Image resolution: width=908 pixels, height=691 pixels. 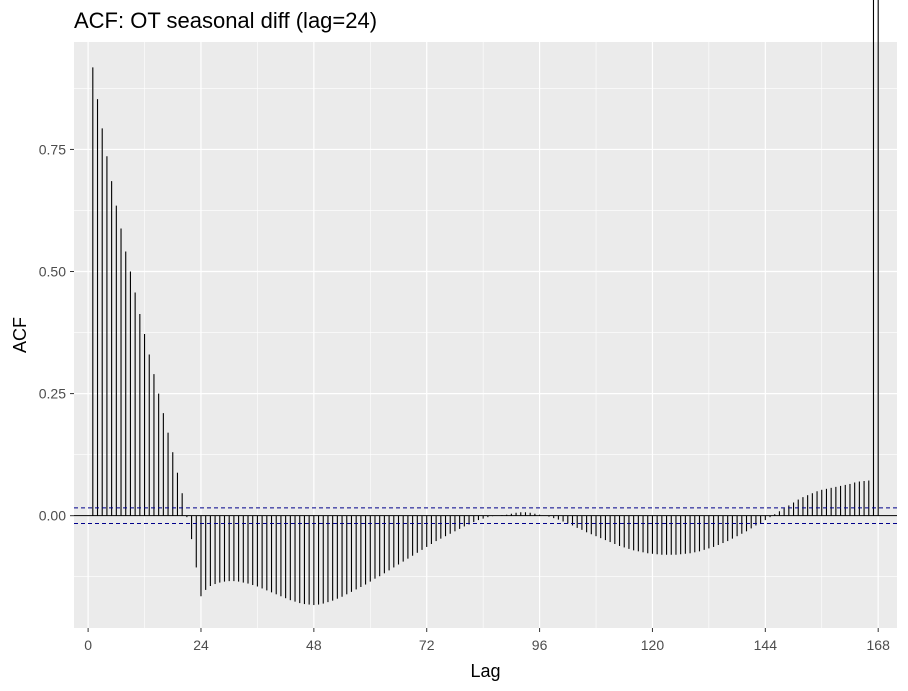 I want to click on y-tick-label: 0.75, so click(x=52, y=149).